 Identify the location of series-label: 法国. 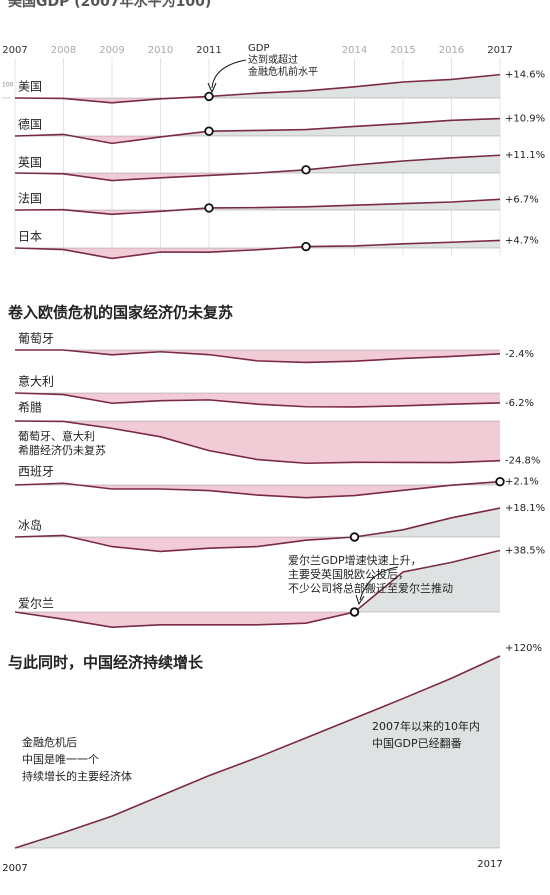
(30, 199).